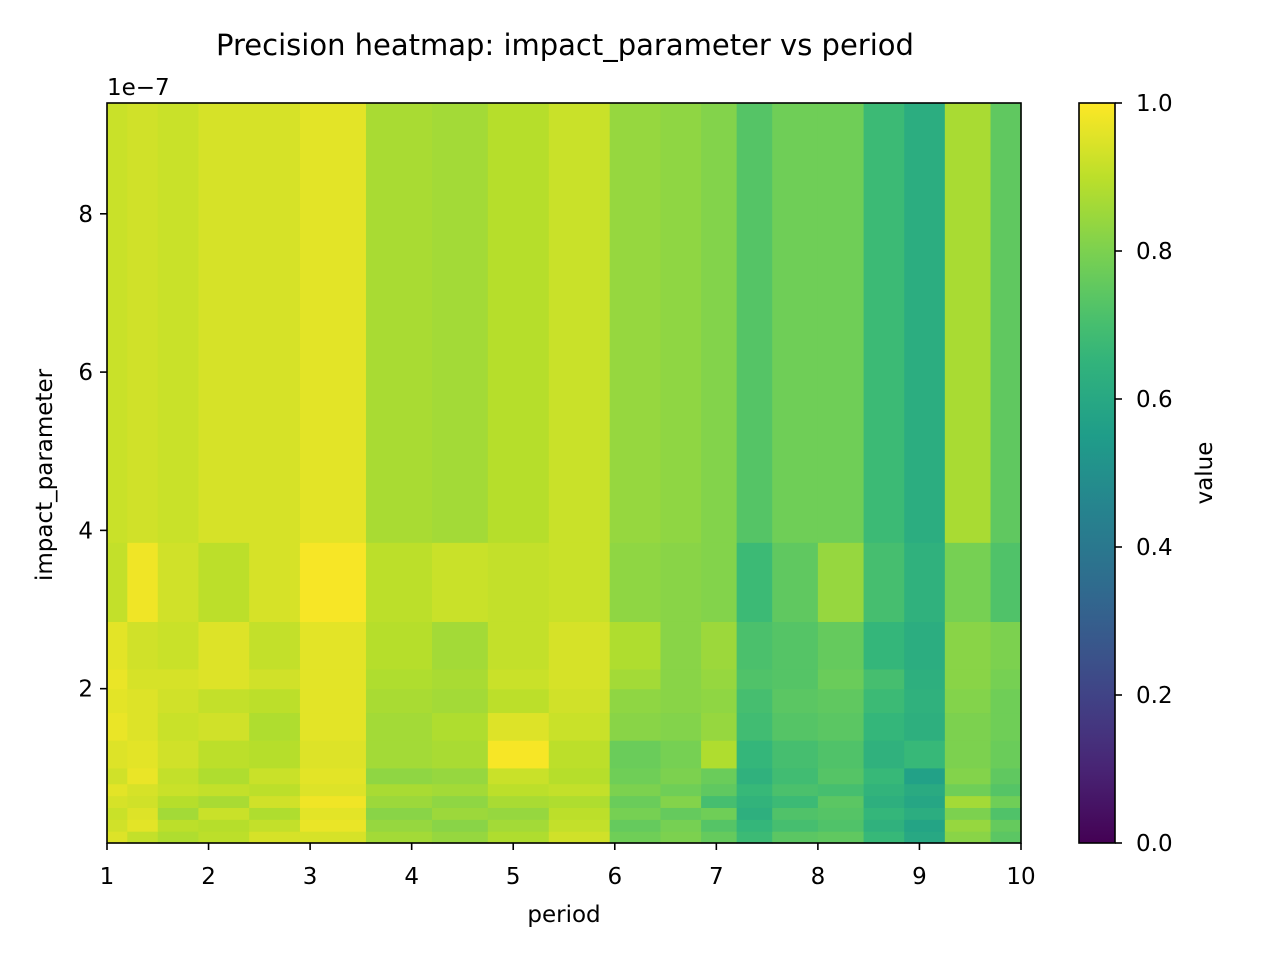 The image size is (1280, 960). What do you see at coordinates (1144, 474) in the screenshot?
I see `colorbar-ticks: 0.0 0.2 0.4 0.6 0.8 1.0` at bounding box center [1144, 474].